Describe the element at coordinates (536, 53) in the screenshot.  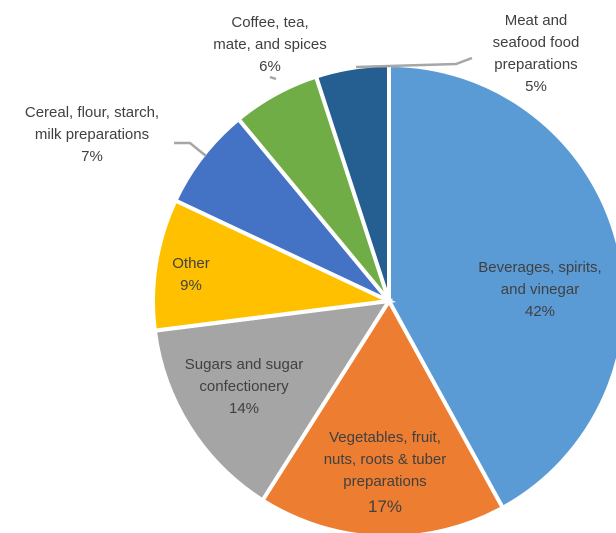
I see `slice-label-6: Meat and seafood food preparations 5%` at that location.